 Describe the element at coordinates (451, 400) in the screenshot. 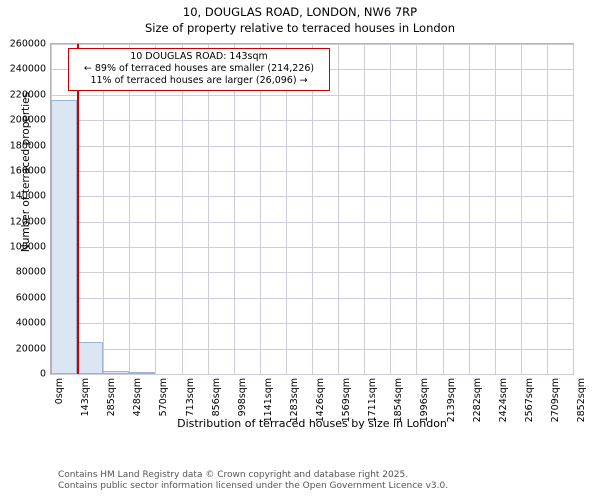

I see `x-axis-tick-label: 2139sqm` at that location.